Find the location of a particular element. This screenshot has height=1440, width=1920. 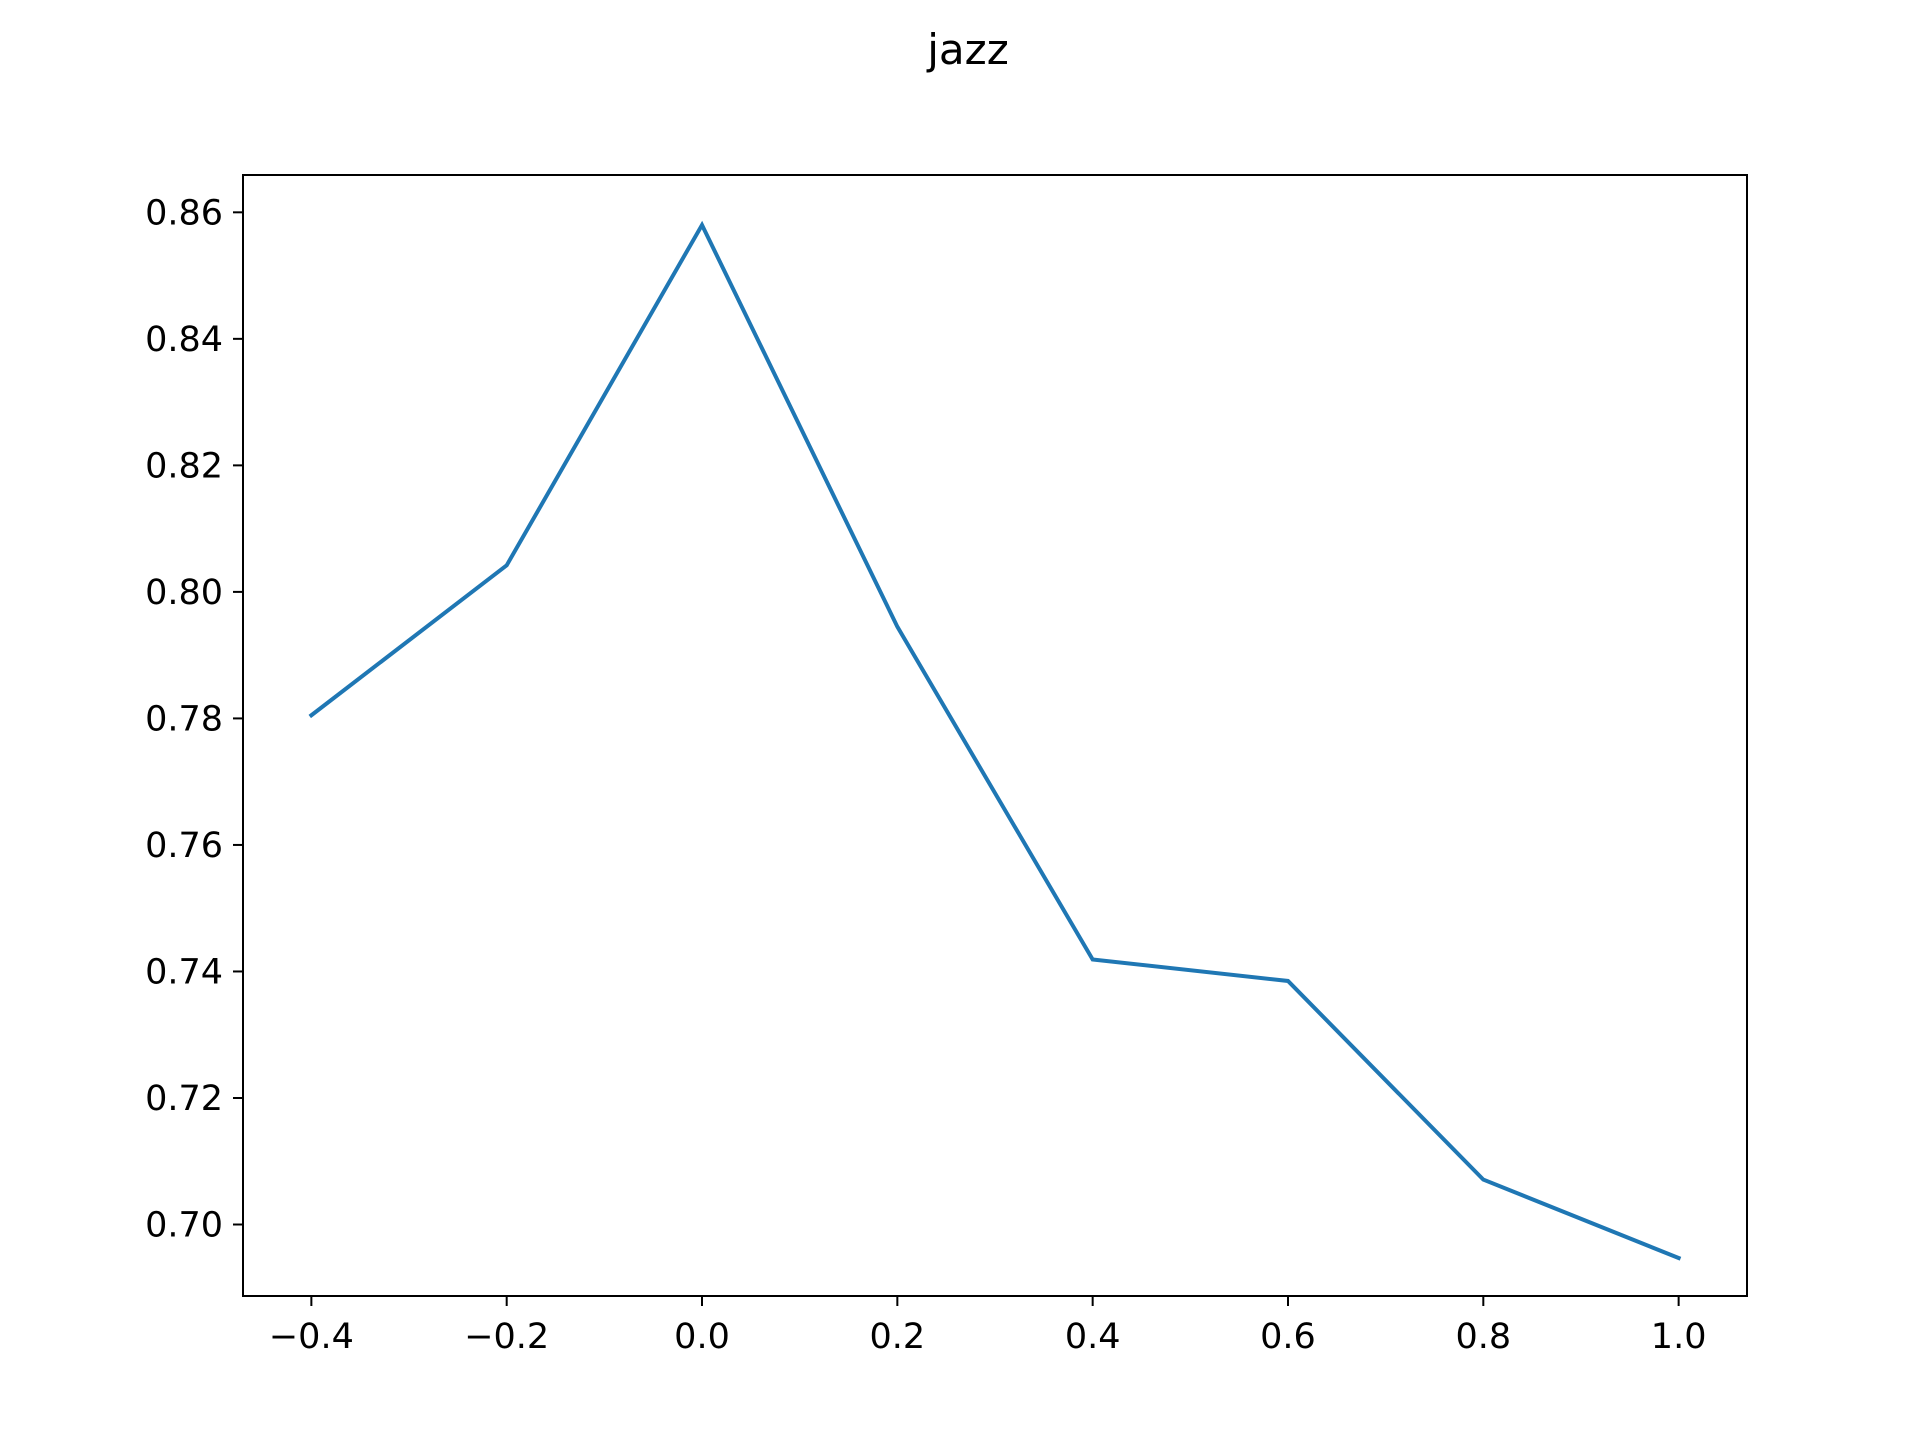

x-tick-label: 0.4 is located at coordinates (1093, 1337).